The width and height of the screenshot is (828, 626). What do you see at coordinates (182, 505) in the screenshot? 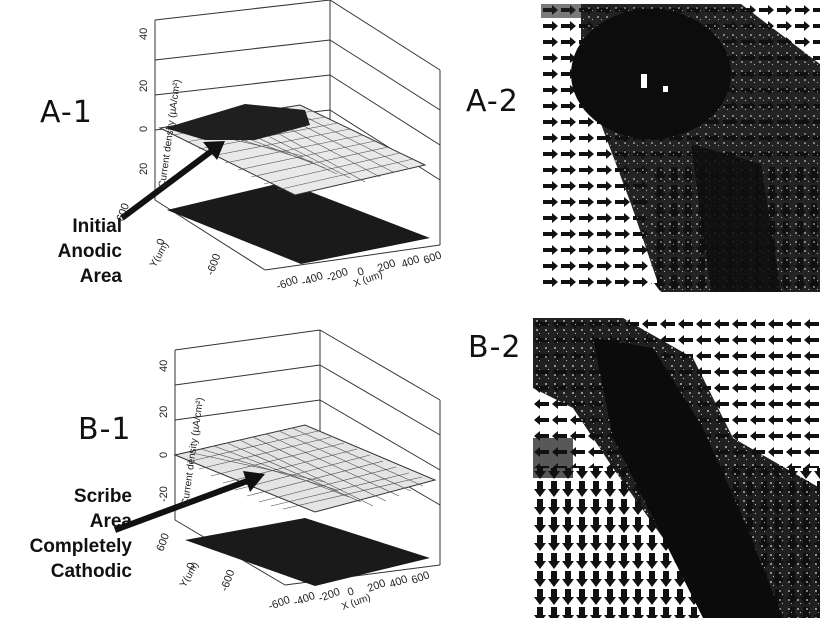
I see `arrow-b1` at bounding box center [182, 505].